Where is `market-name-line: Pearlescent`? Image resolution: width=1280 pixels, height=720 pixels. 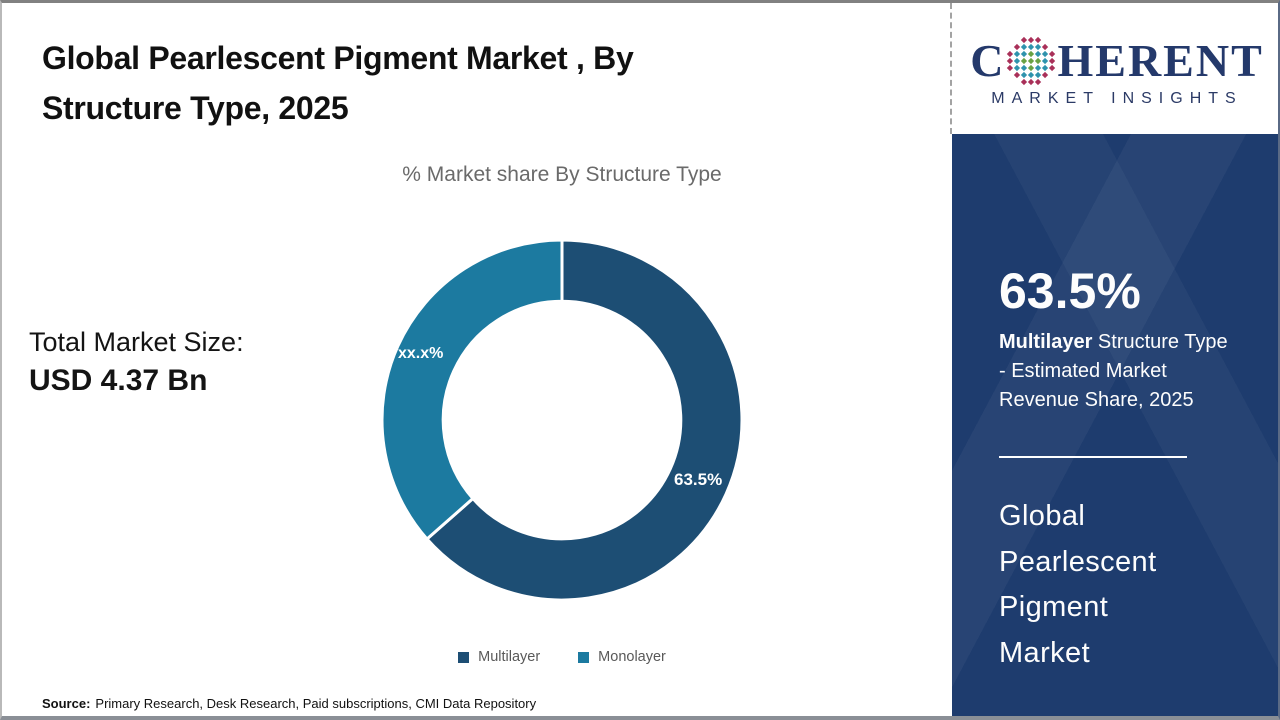 market-name-line: Pearlescent is located at coordinates (1078, 561).